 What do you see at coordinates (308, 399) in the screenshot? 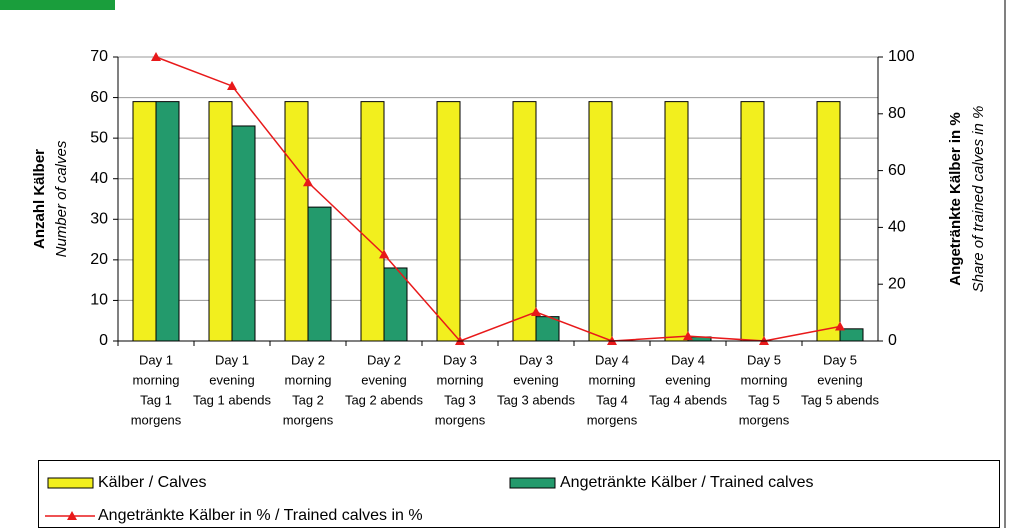
I see `x-tick-label: Tag 2` at bounding box center [308, 399].